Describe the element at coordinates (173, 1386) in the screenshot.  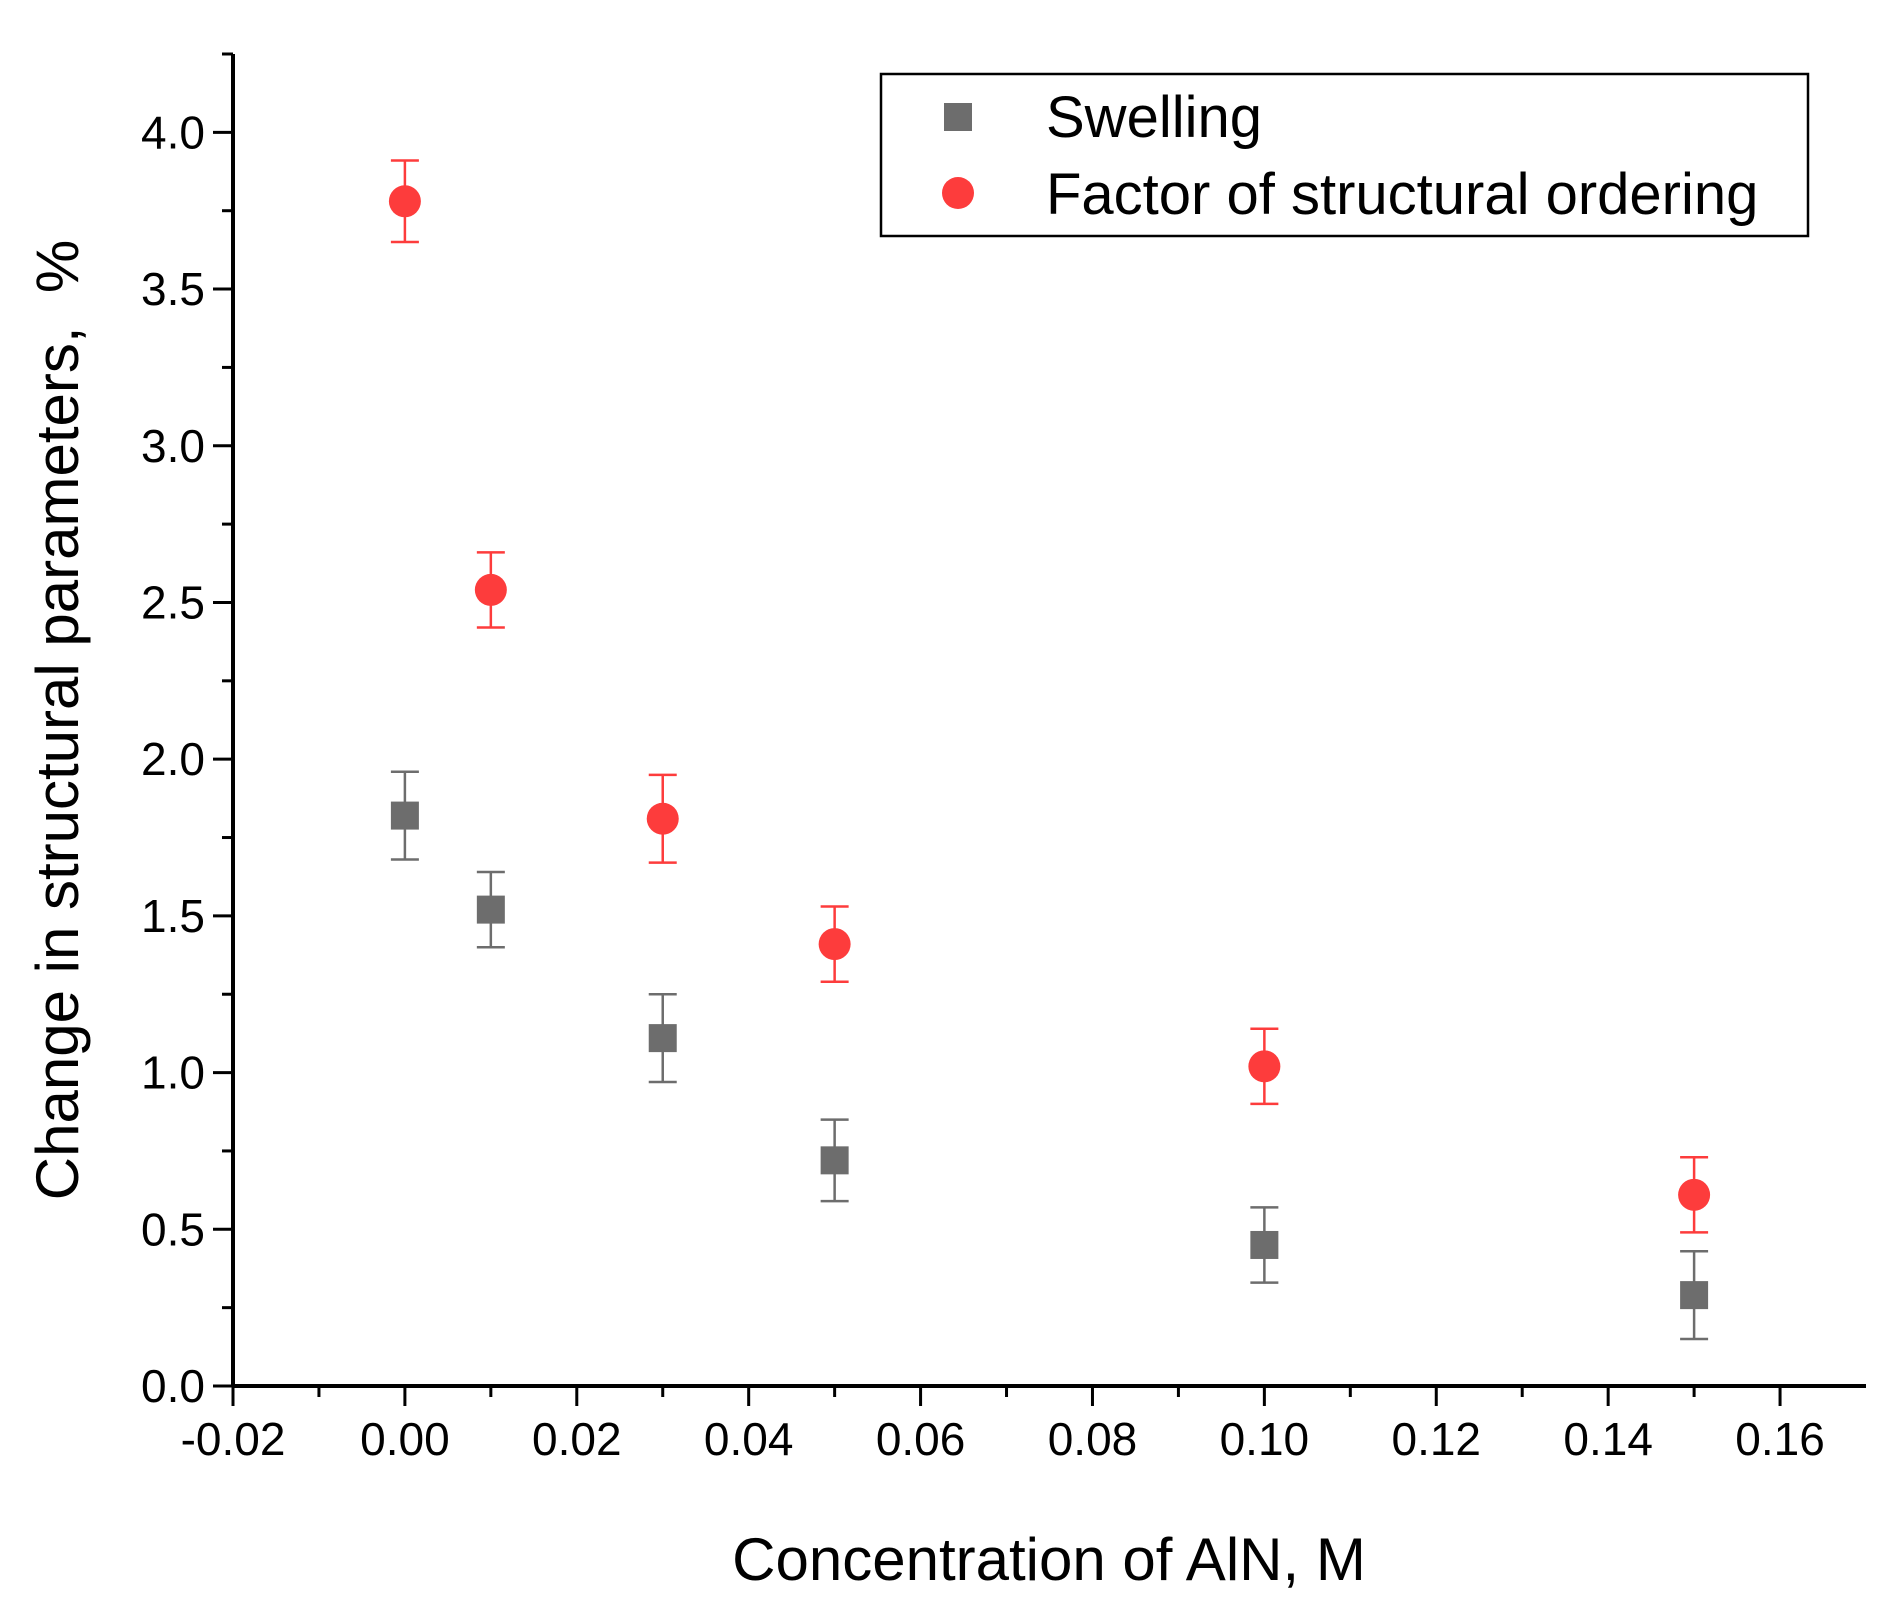
I see `y-tick-label: 0.0` at that location.